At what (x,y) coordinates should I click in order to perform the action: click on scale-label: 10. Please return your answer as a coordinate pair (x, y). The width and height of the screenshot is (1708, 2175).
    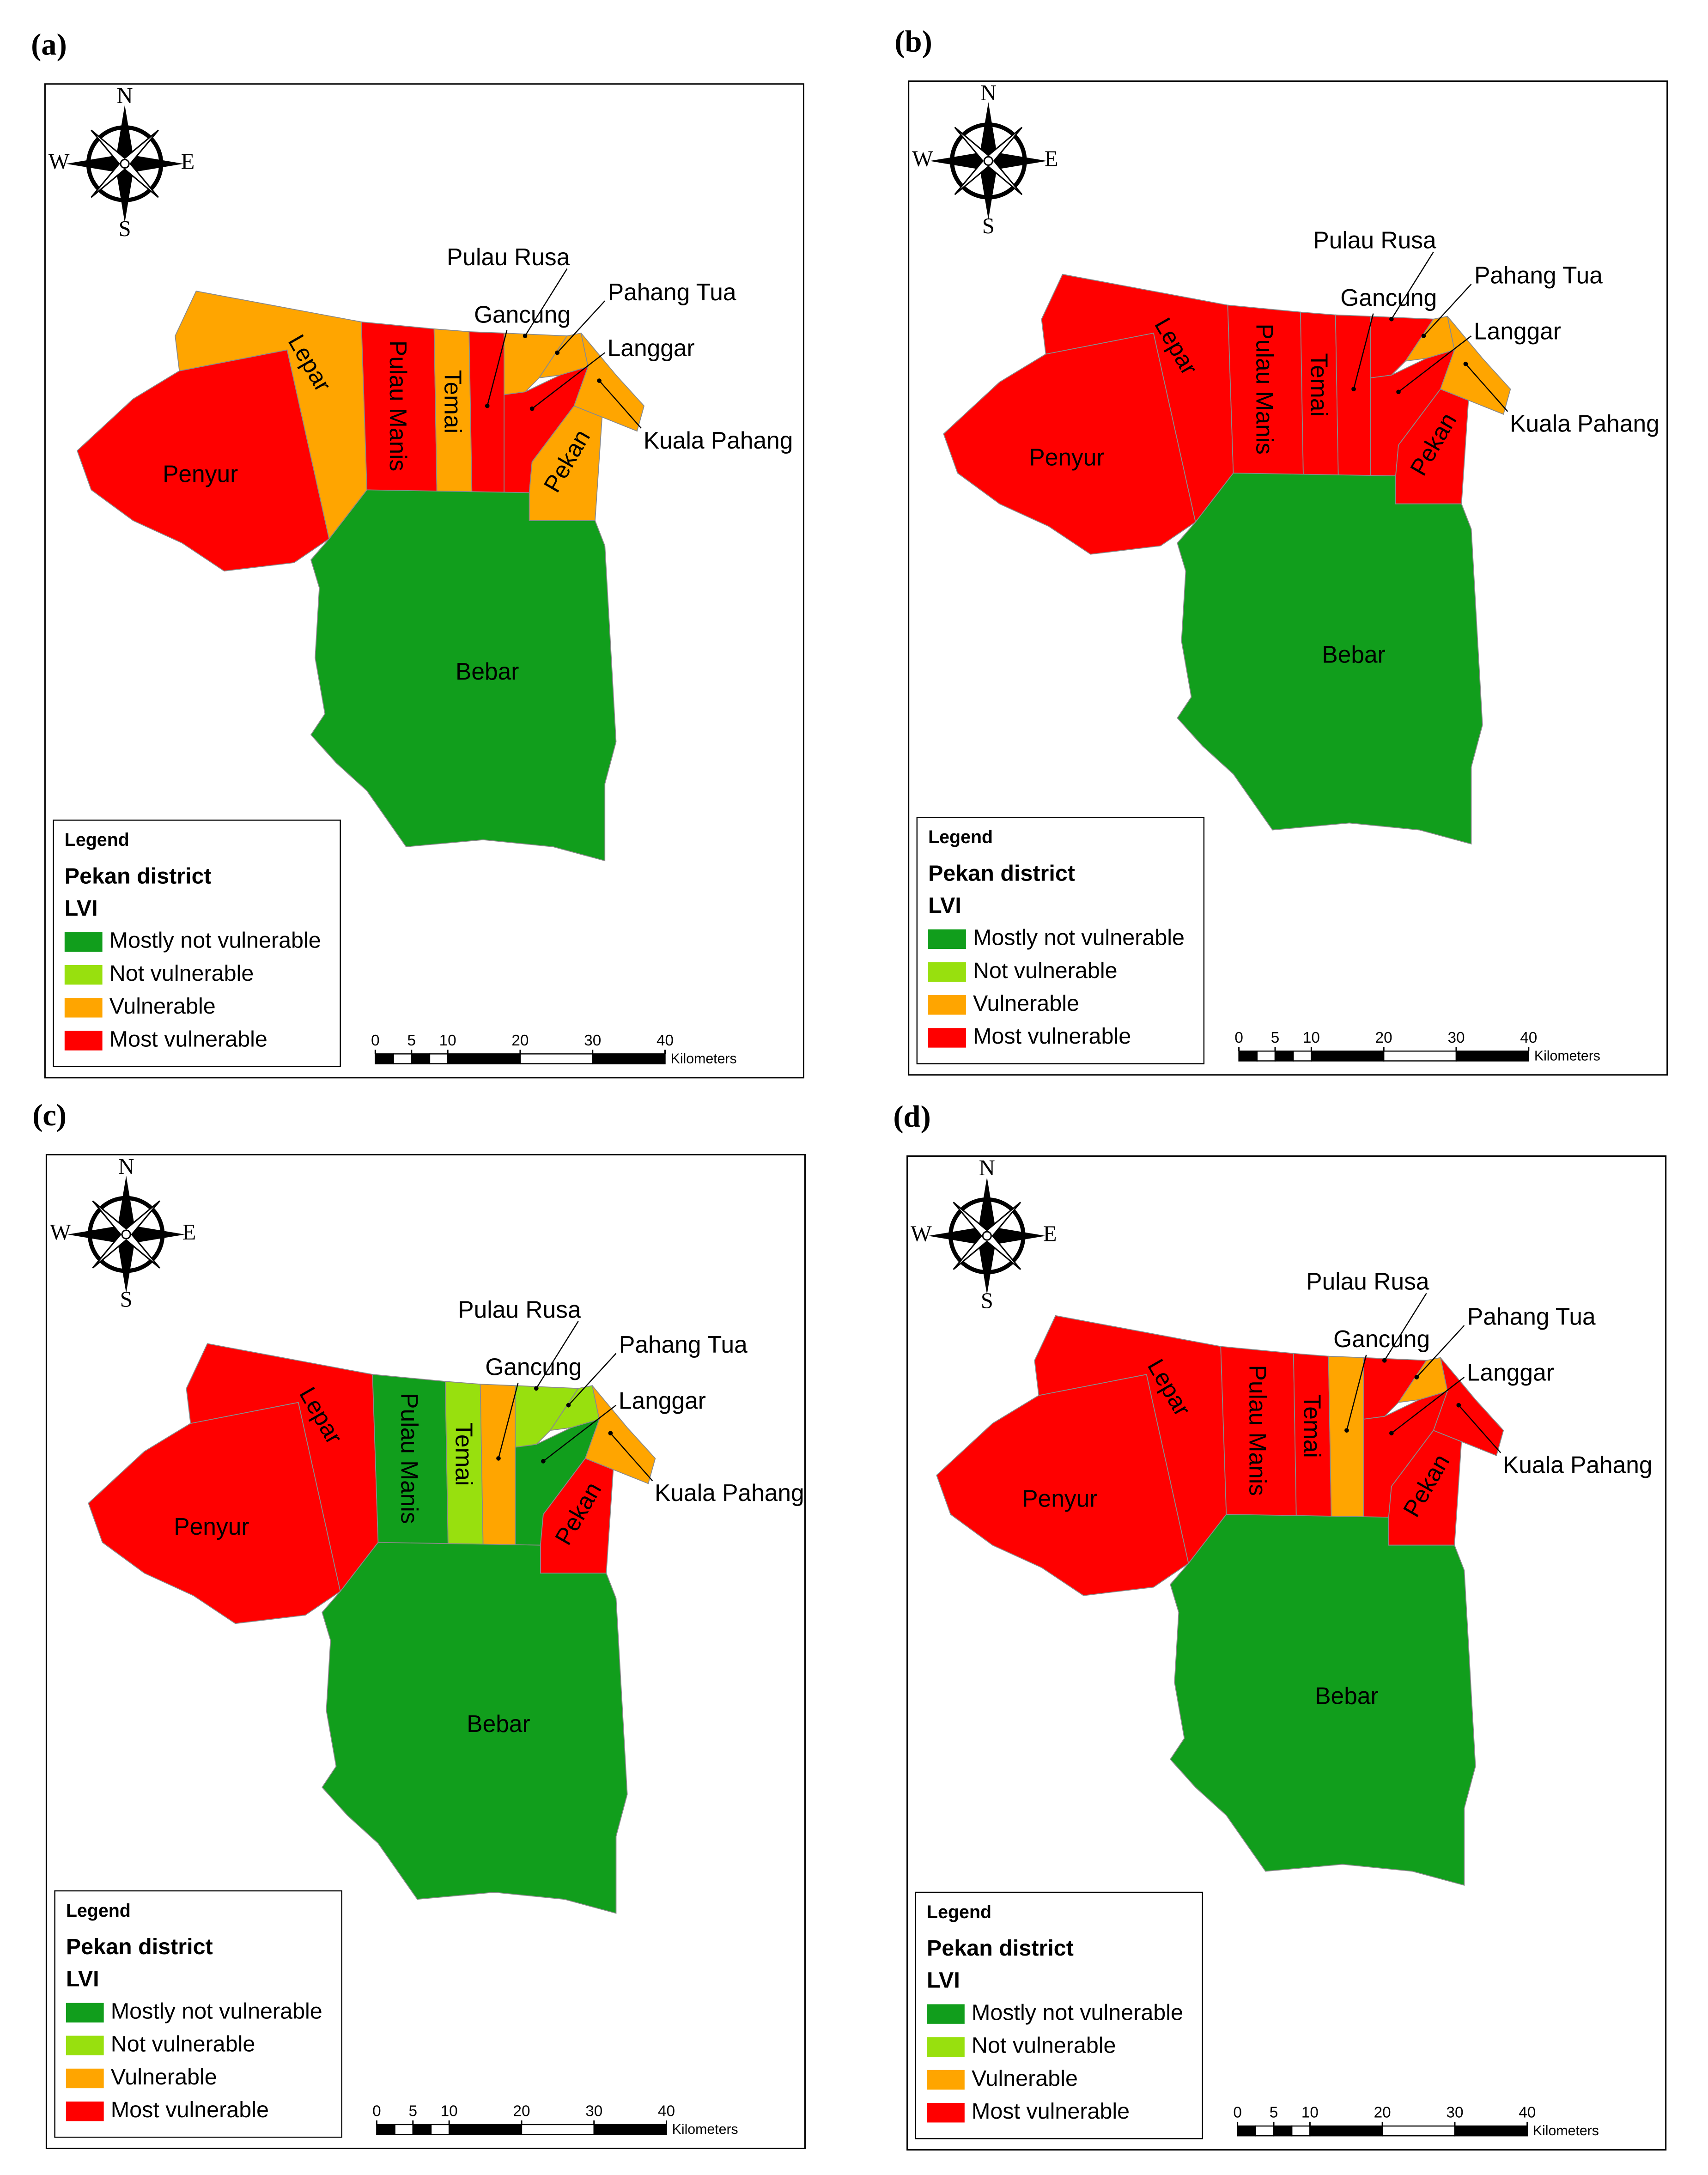
    Looking at the image, I should click on (447, 1040).